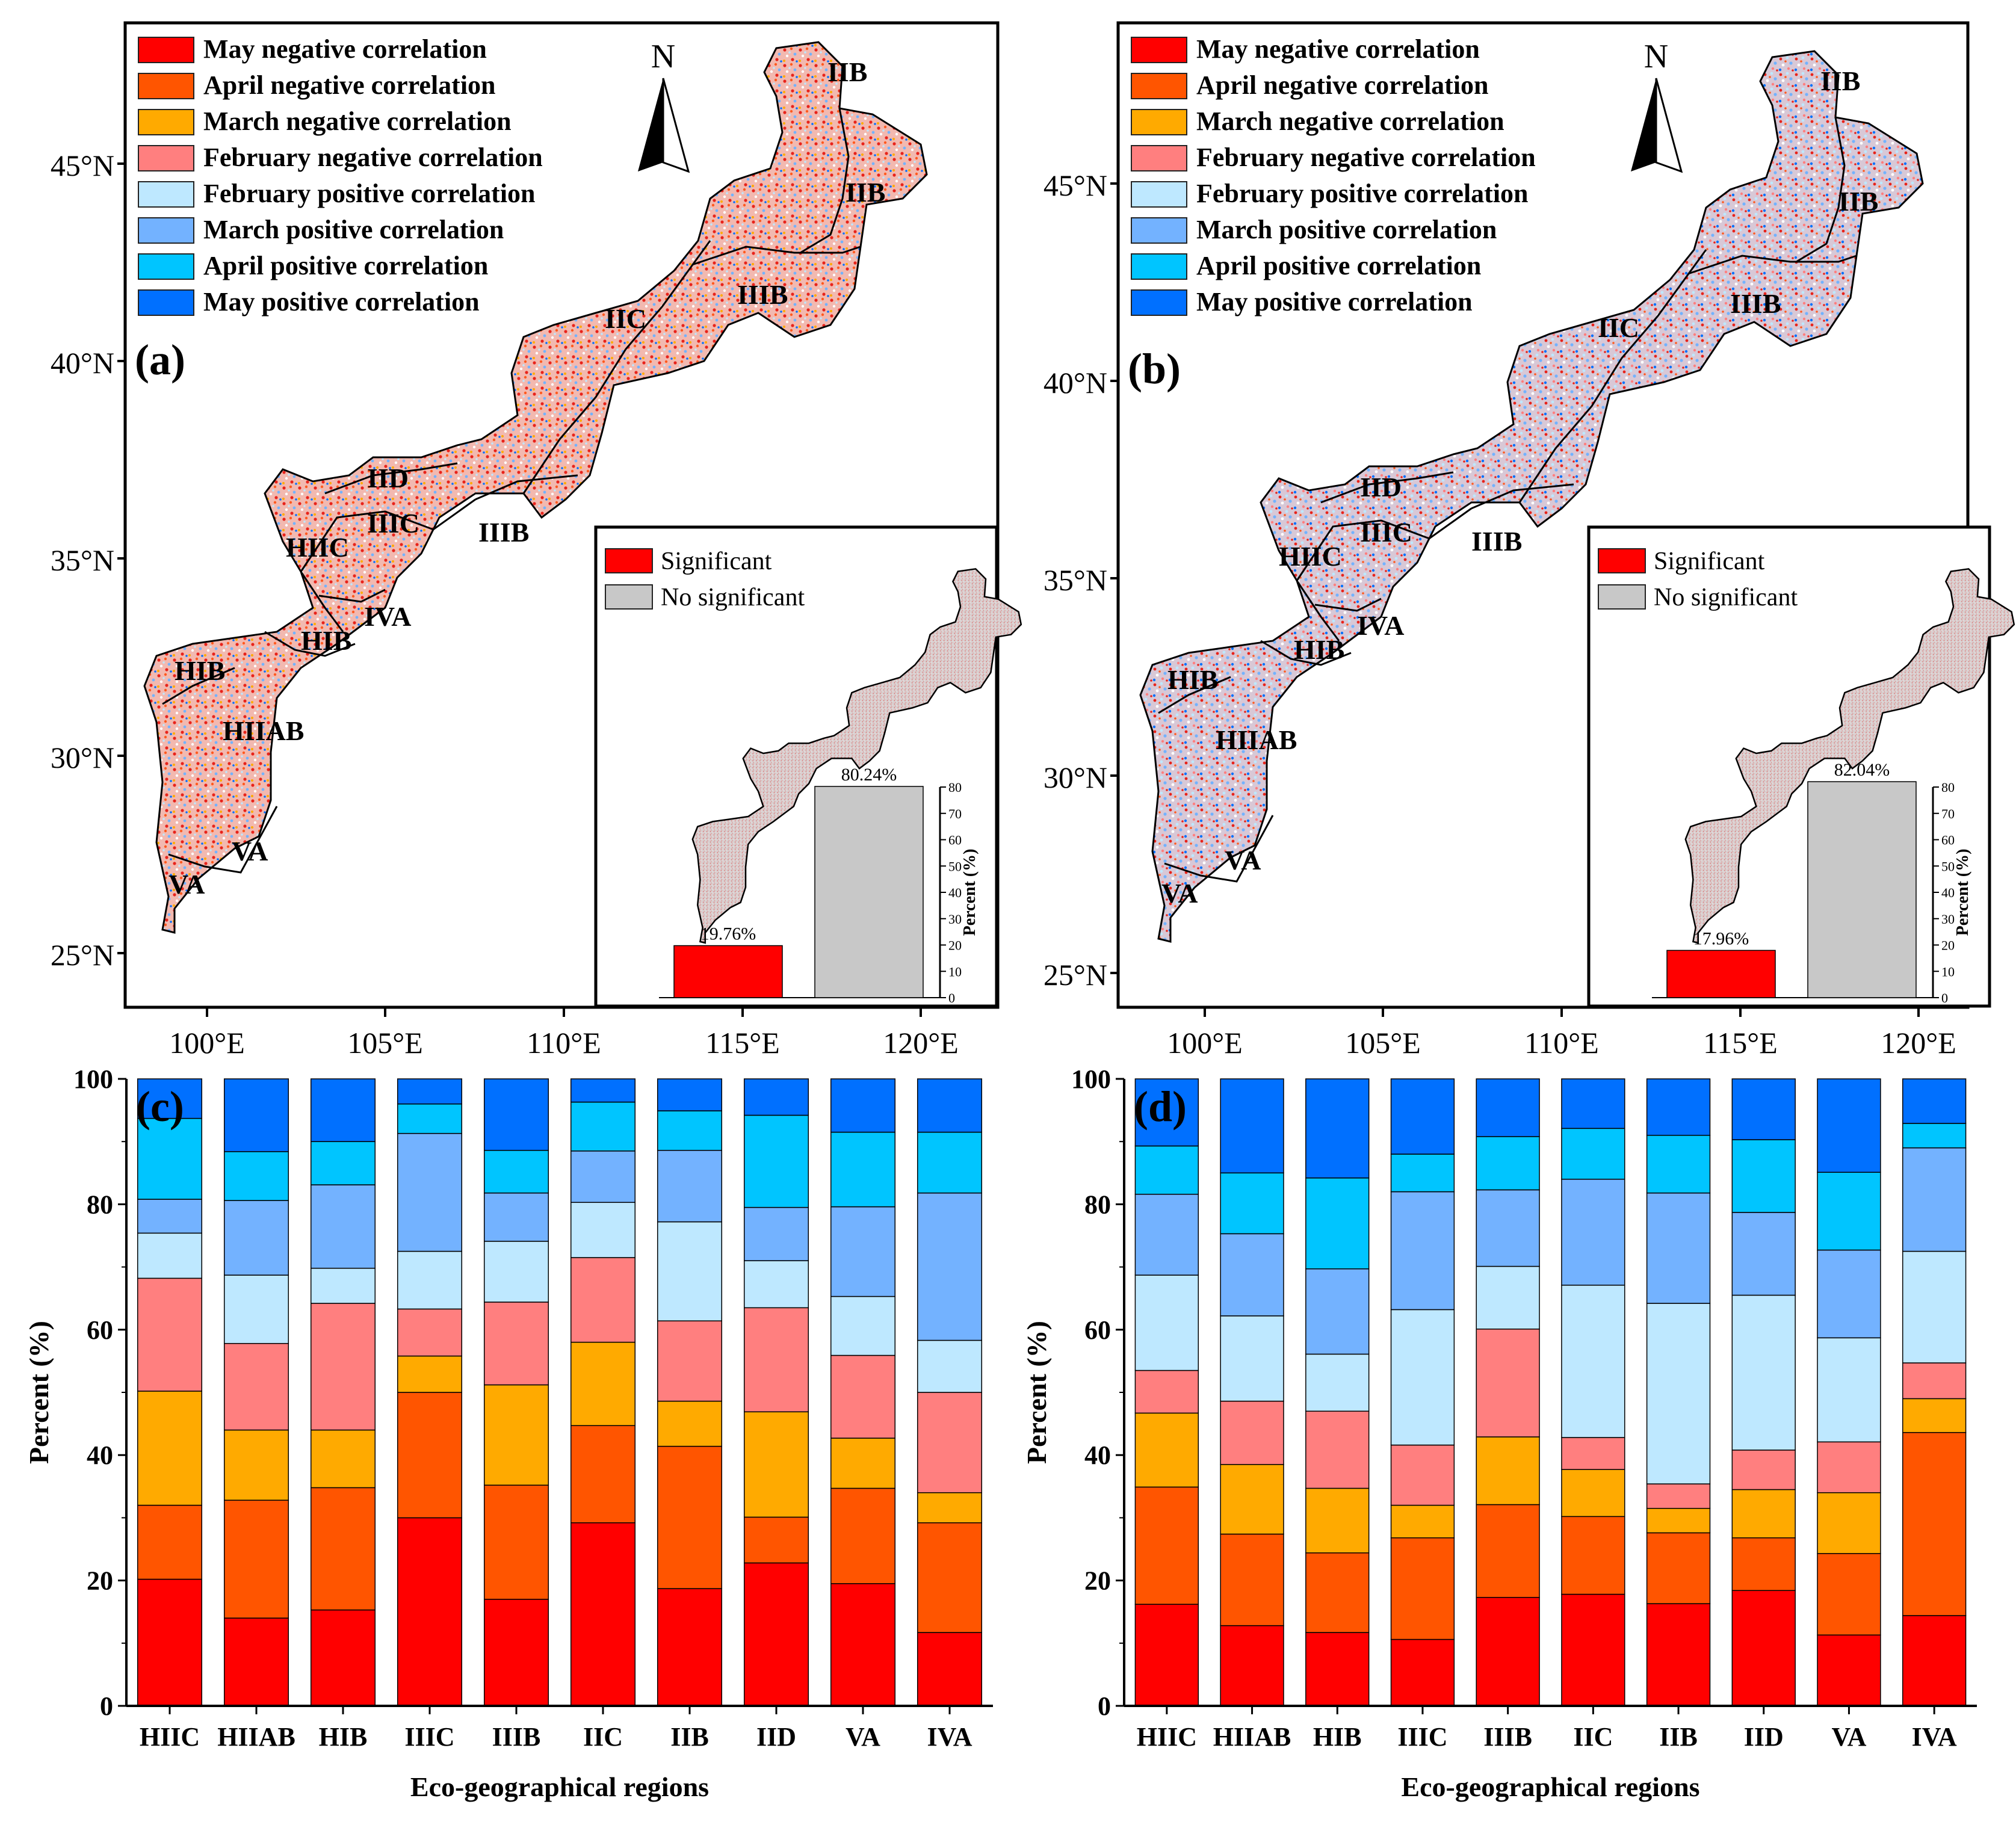 Image resolution: width=2016 pixels, height=1822 pixels. Describe the element at coordinates (1948, 971) in the screenshot. I see `inset-y-tick-label: 10` at that location.